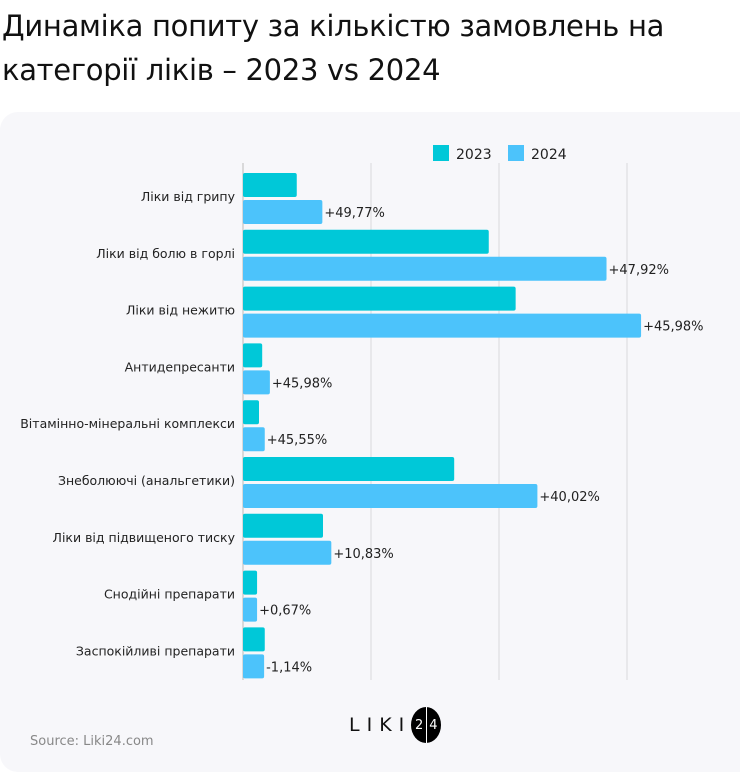 The image size is (740, 772). I want to click on category-label: Знеболюючі (анальгетики), so click(146, 480).